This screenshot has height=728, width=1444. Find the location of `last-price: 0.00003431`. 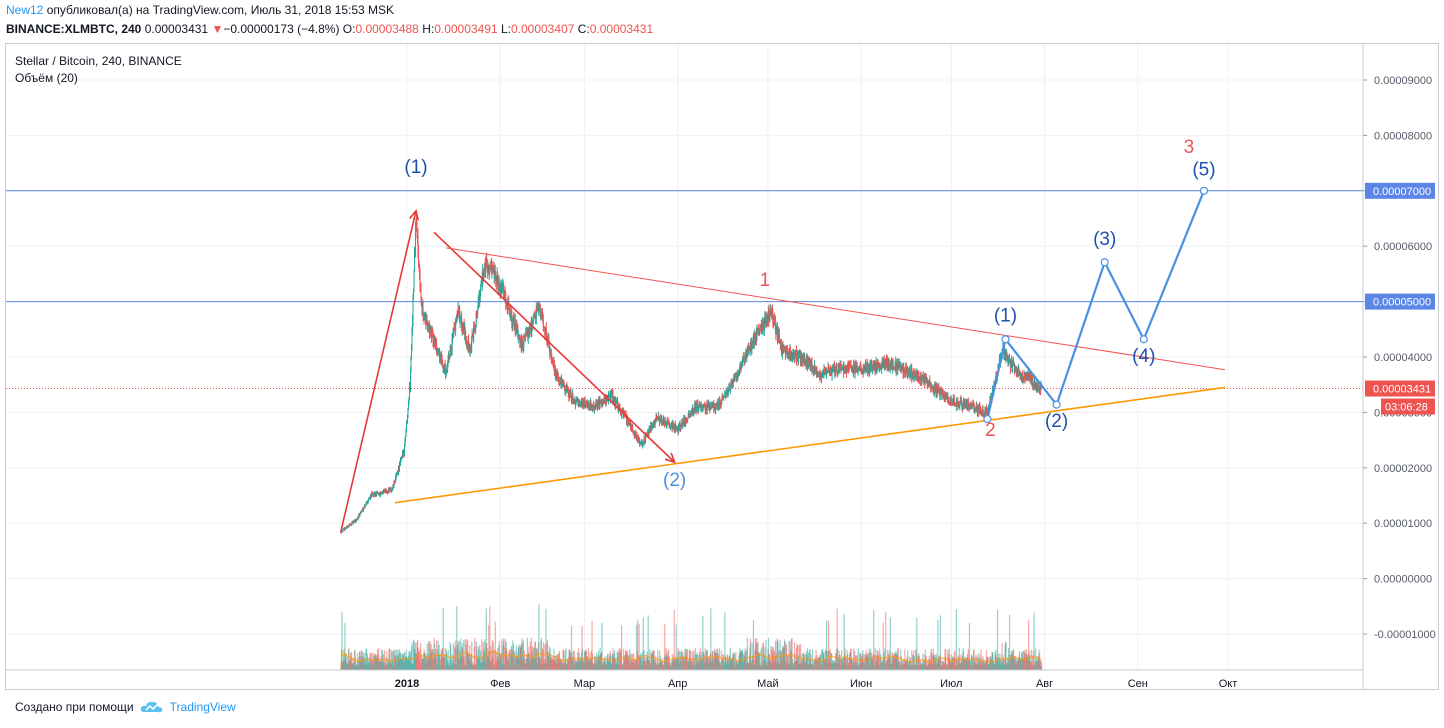

last-price: 0.00003431 is located at coordinates (176, 29).